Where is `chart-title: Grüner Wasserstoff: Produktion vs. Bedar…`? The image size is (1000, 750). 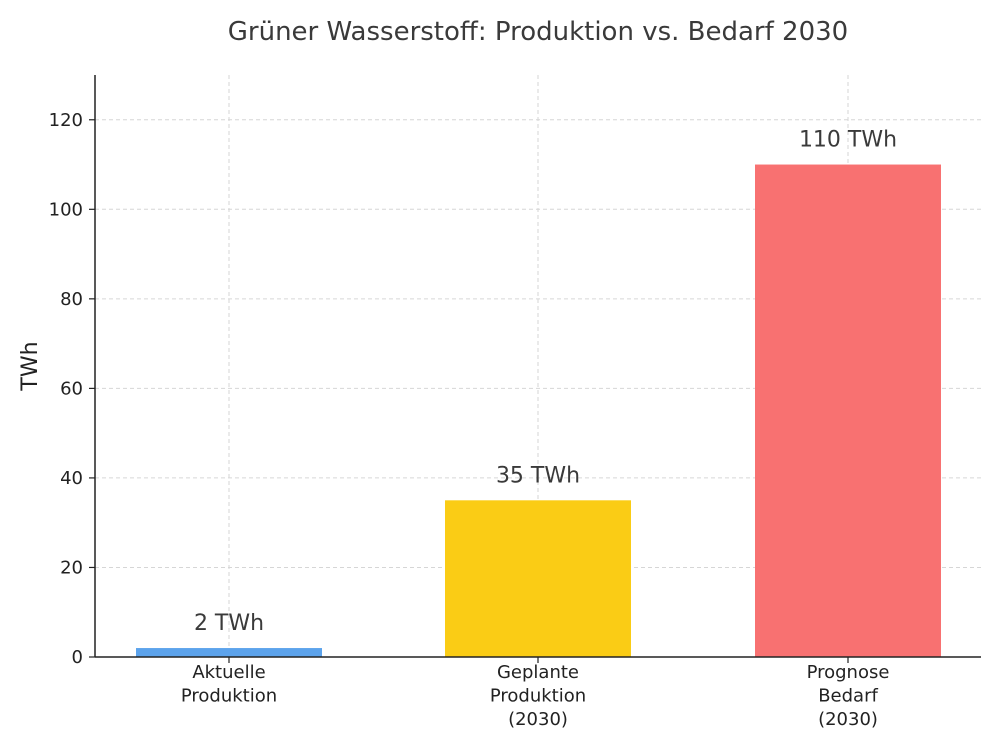
chart-title: Grüner Wasserstoff: Produktion vs. Bedar… is located at coordinates (538, 32).